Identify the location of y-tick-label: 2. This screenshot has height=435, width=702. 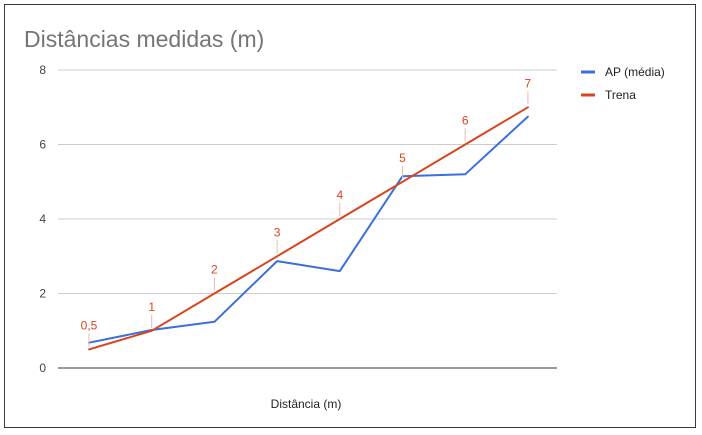
(42, 294).